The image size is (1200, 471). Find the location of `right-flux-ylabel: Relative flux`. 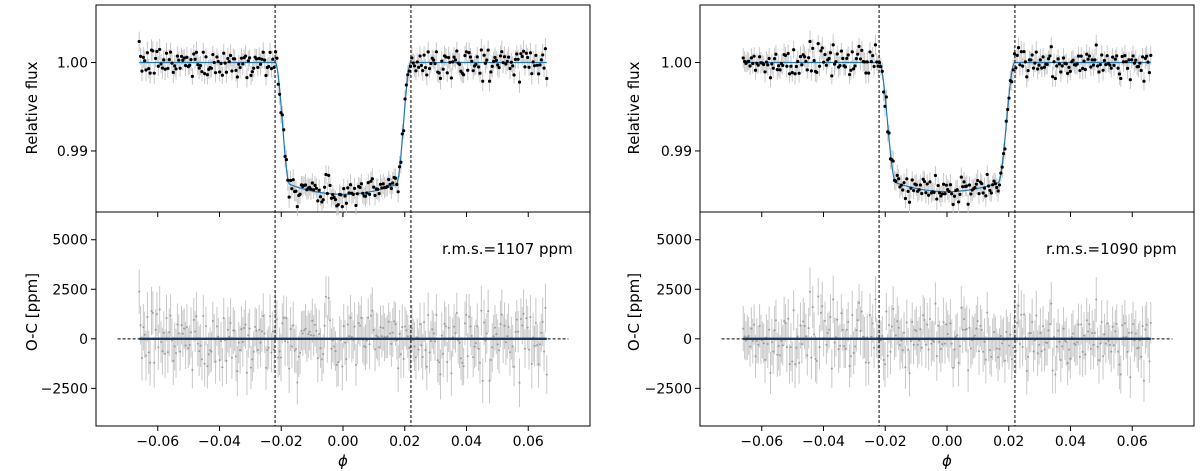

right-flux-ylabel: Relative flux is located at coordinates (634, 107).